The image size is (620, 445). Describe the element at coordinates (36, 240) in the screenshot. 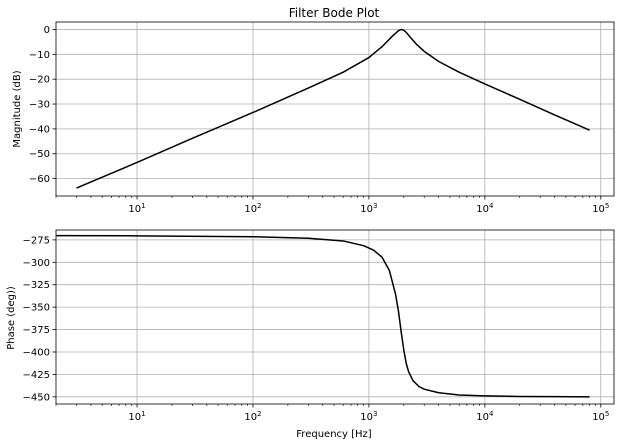

I see `phase-y-tick-label: −275` at that location.